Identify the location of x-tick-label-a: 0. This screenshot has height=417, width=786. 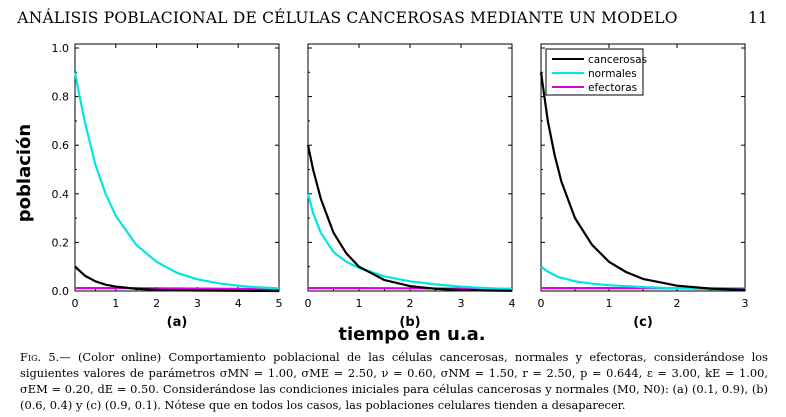
(75, 303).